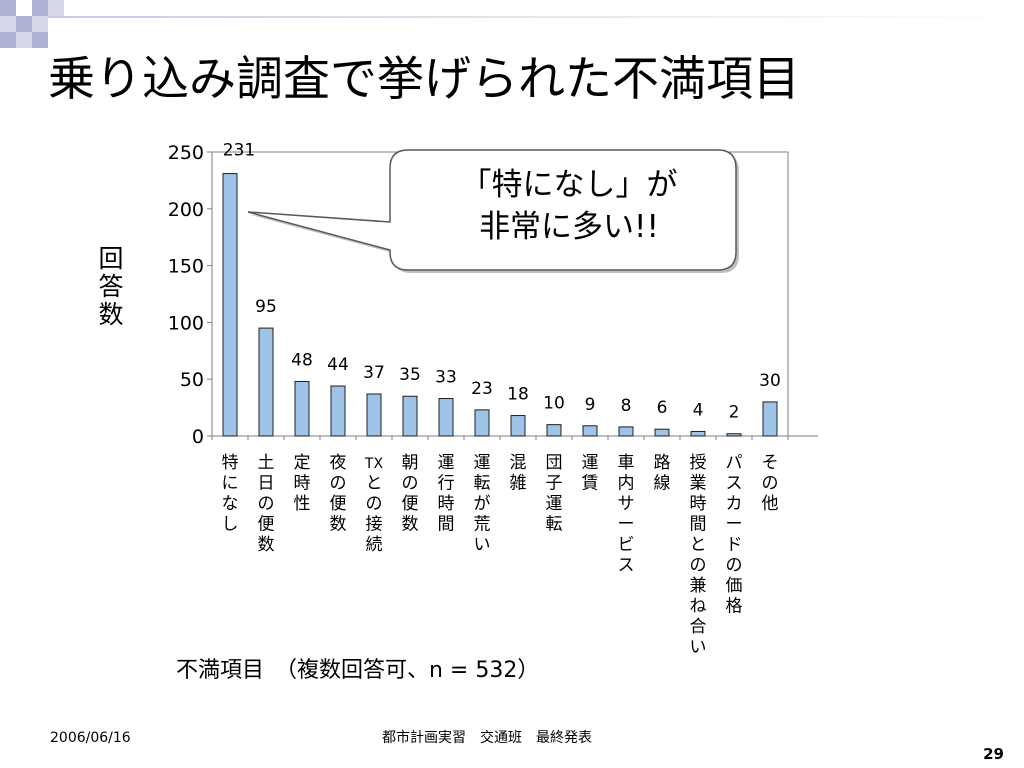 Image resolution: width=1024 pixels, height=768 pixels. Describe the element at coordinates (770, 381) in the screenshot. I see `value-label: 30` at that location.